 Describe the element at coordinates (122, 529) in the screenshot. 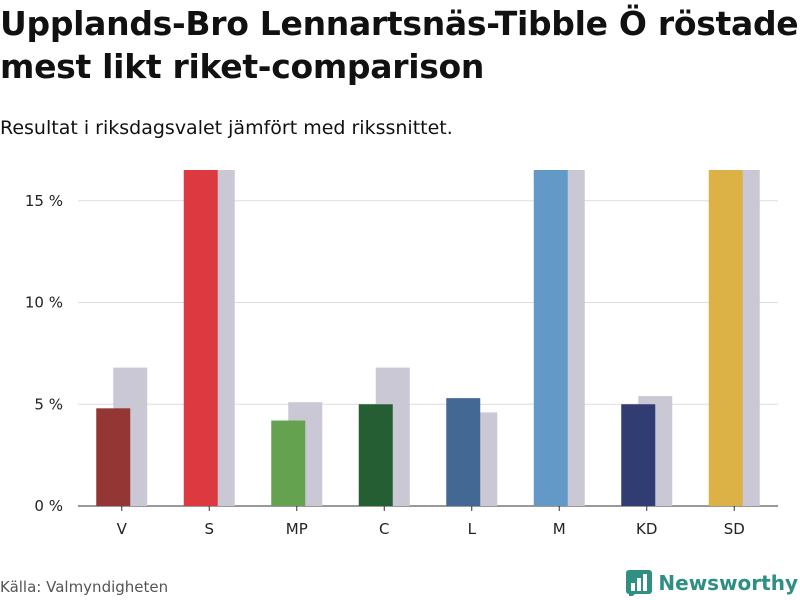

I see `x-tick-label: V` at that location.